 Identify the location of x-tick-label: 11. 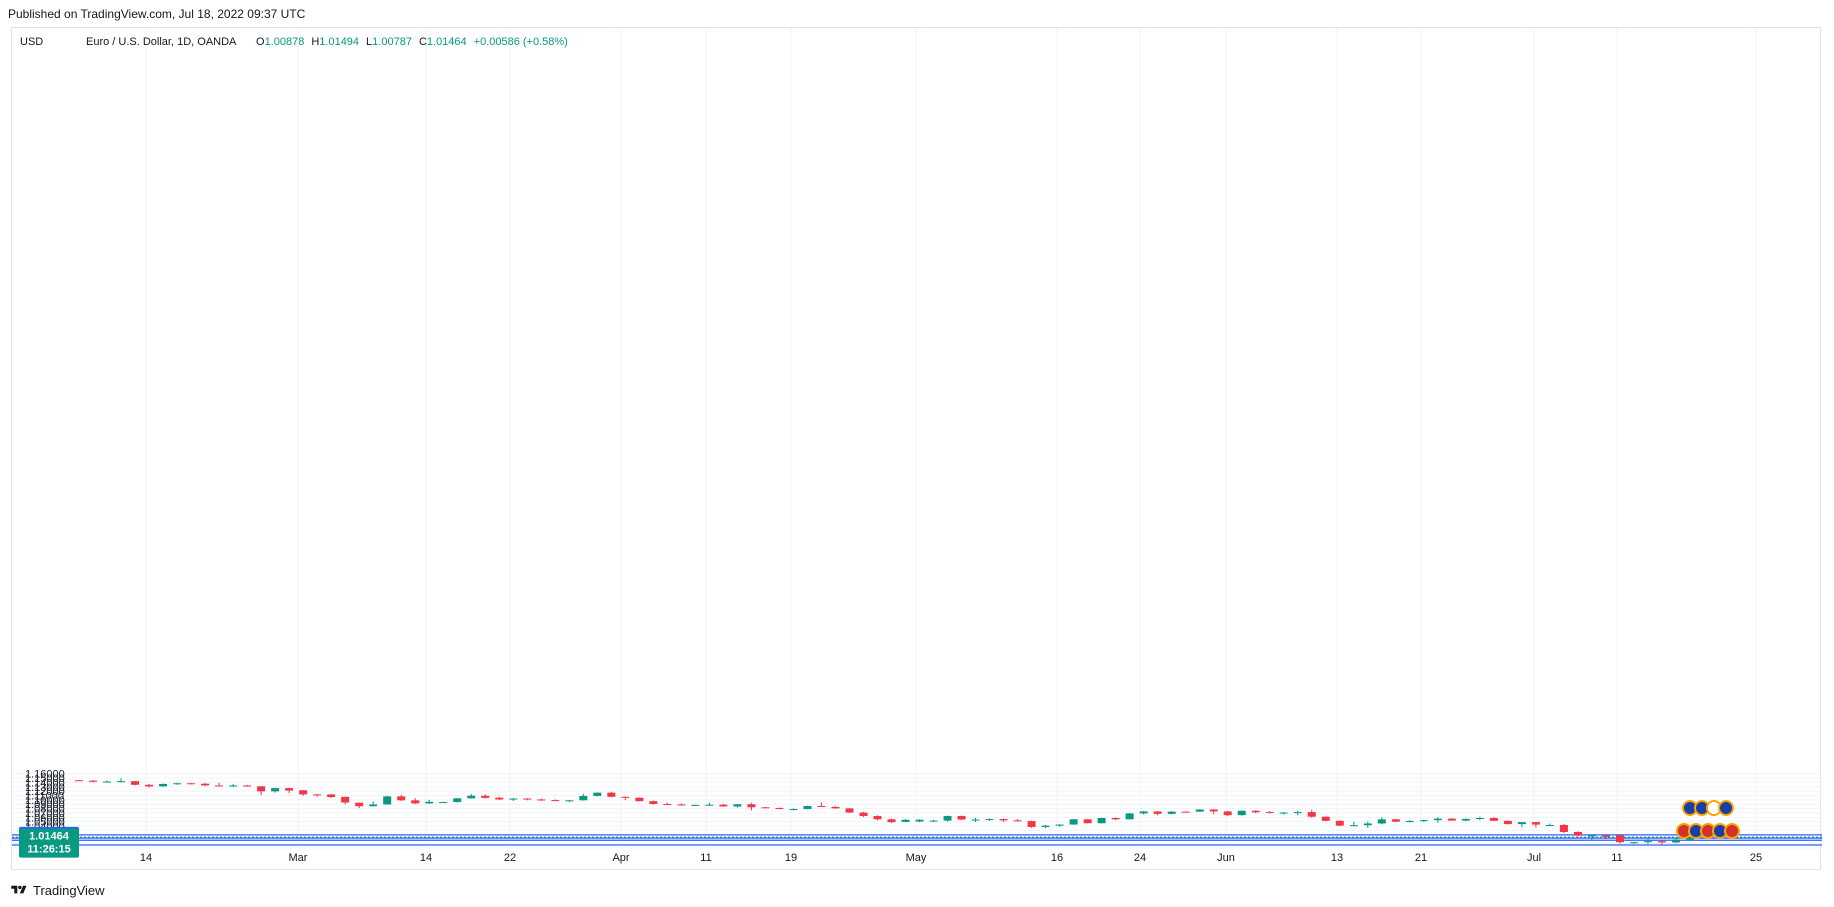
(705, 858).